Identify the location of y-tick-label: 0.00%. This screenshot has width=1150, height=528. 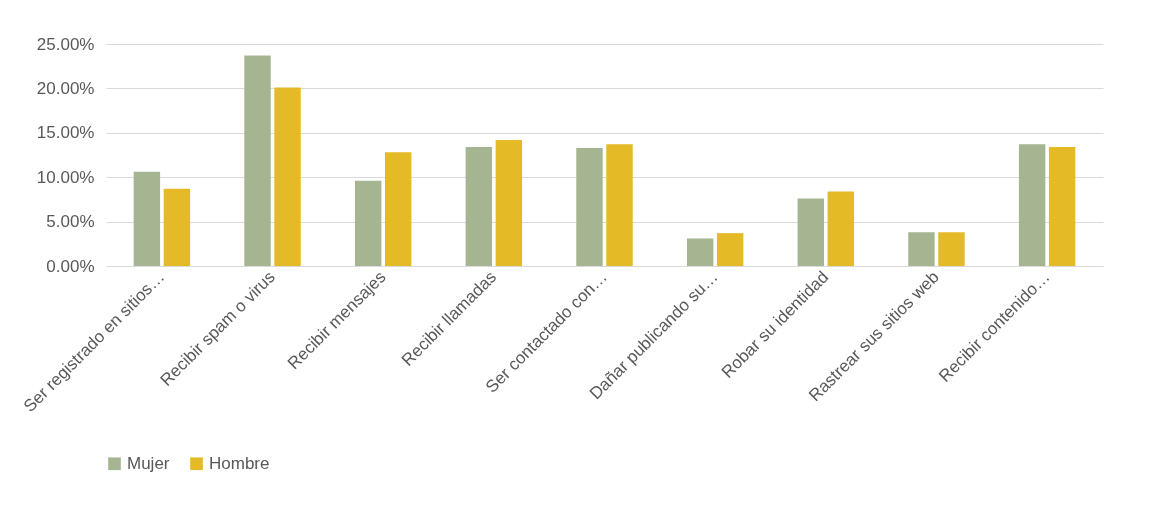
(70, 266).